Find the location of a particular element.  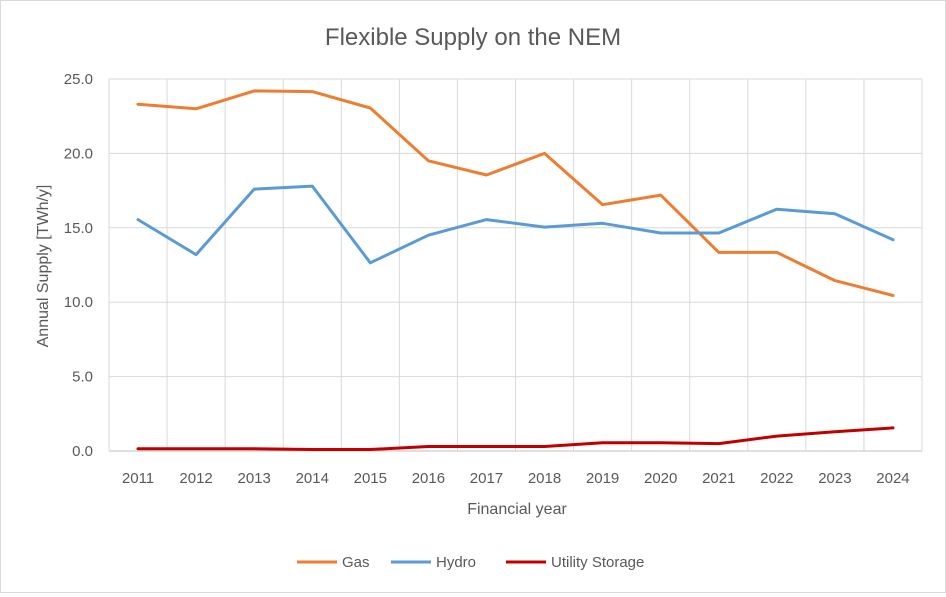

x-tick-label: 2011 is located at coordinates (138, 478).